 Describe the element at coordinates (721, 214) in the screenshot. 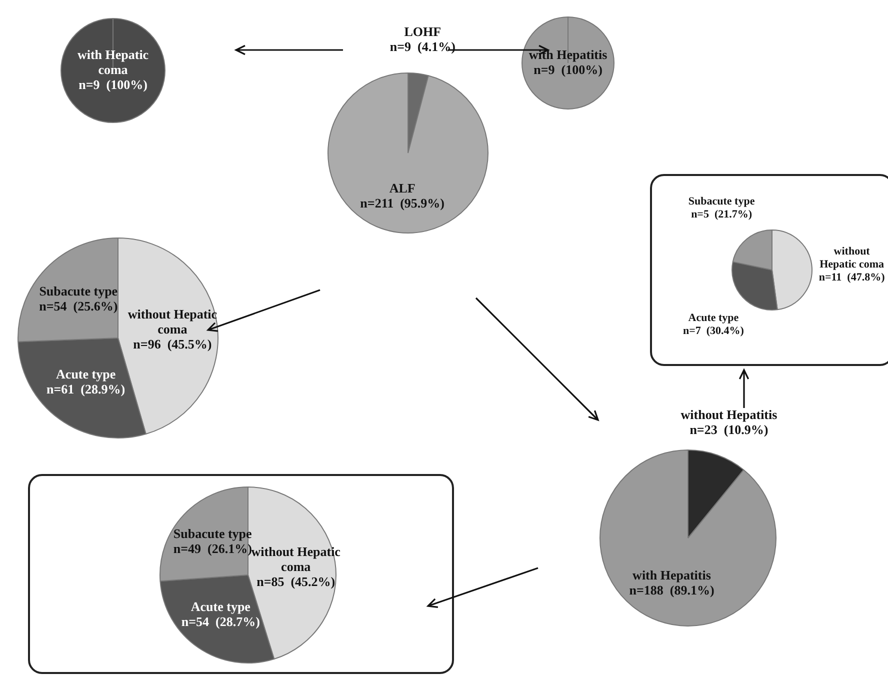

I see `data-label: n=5 (21.7%)` at that location.